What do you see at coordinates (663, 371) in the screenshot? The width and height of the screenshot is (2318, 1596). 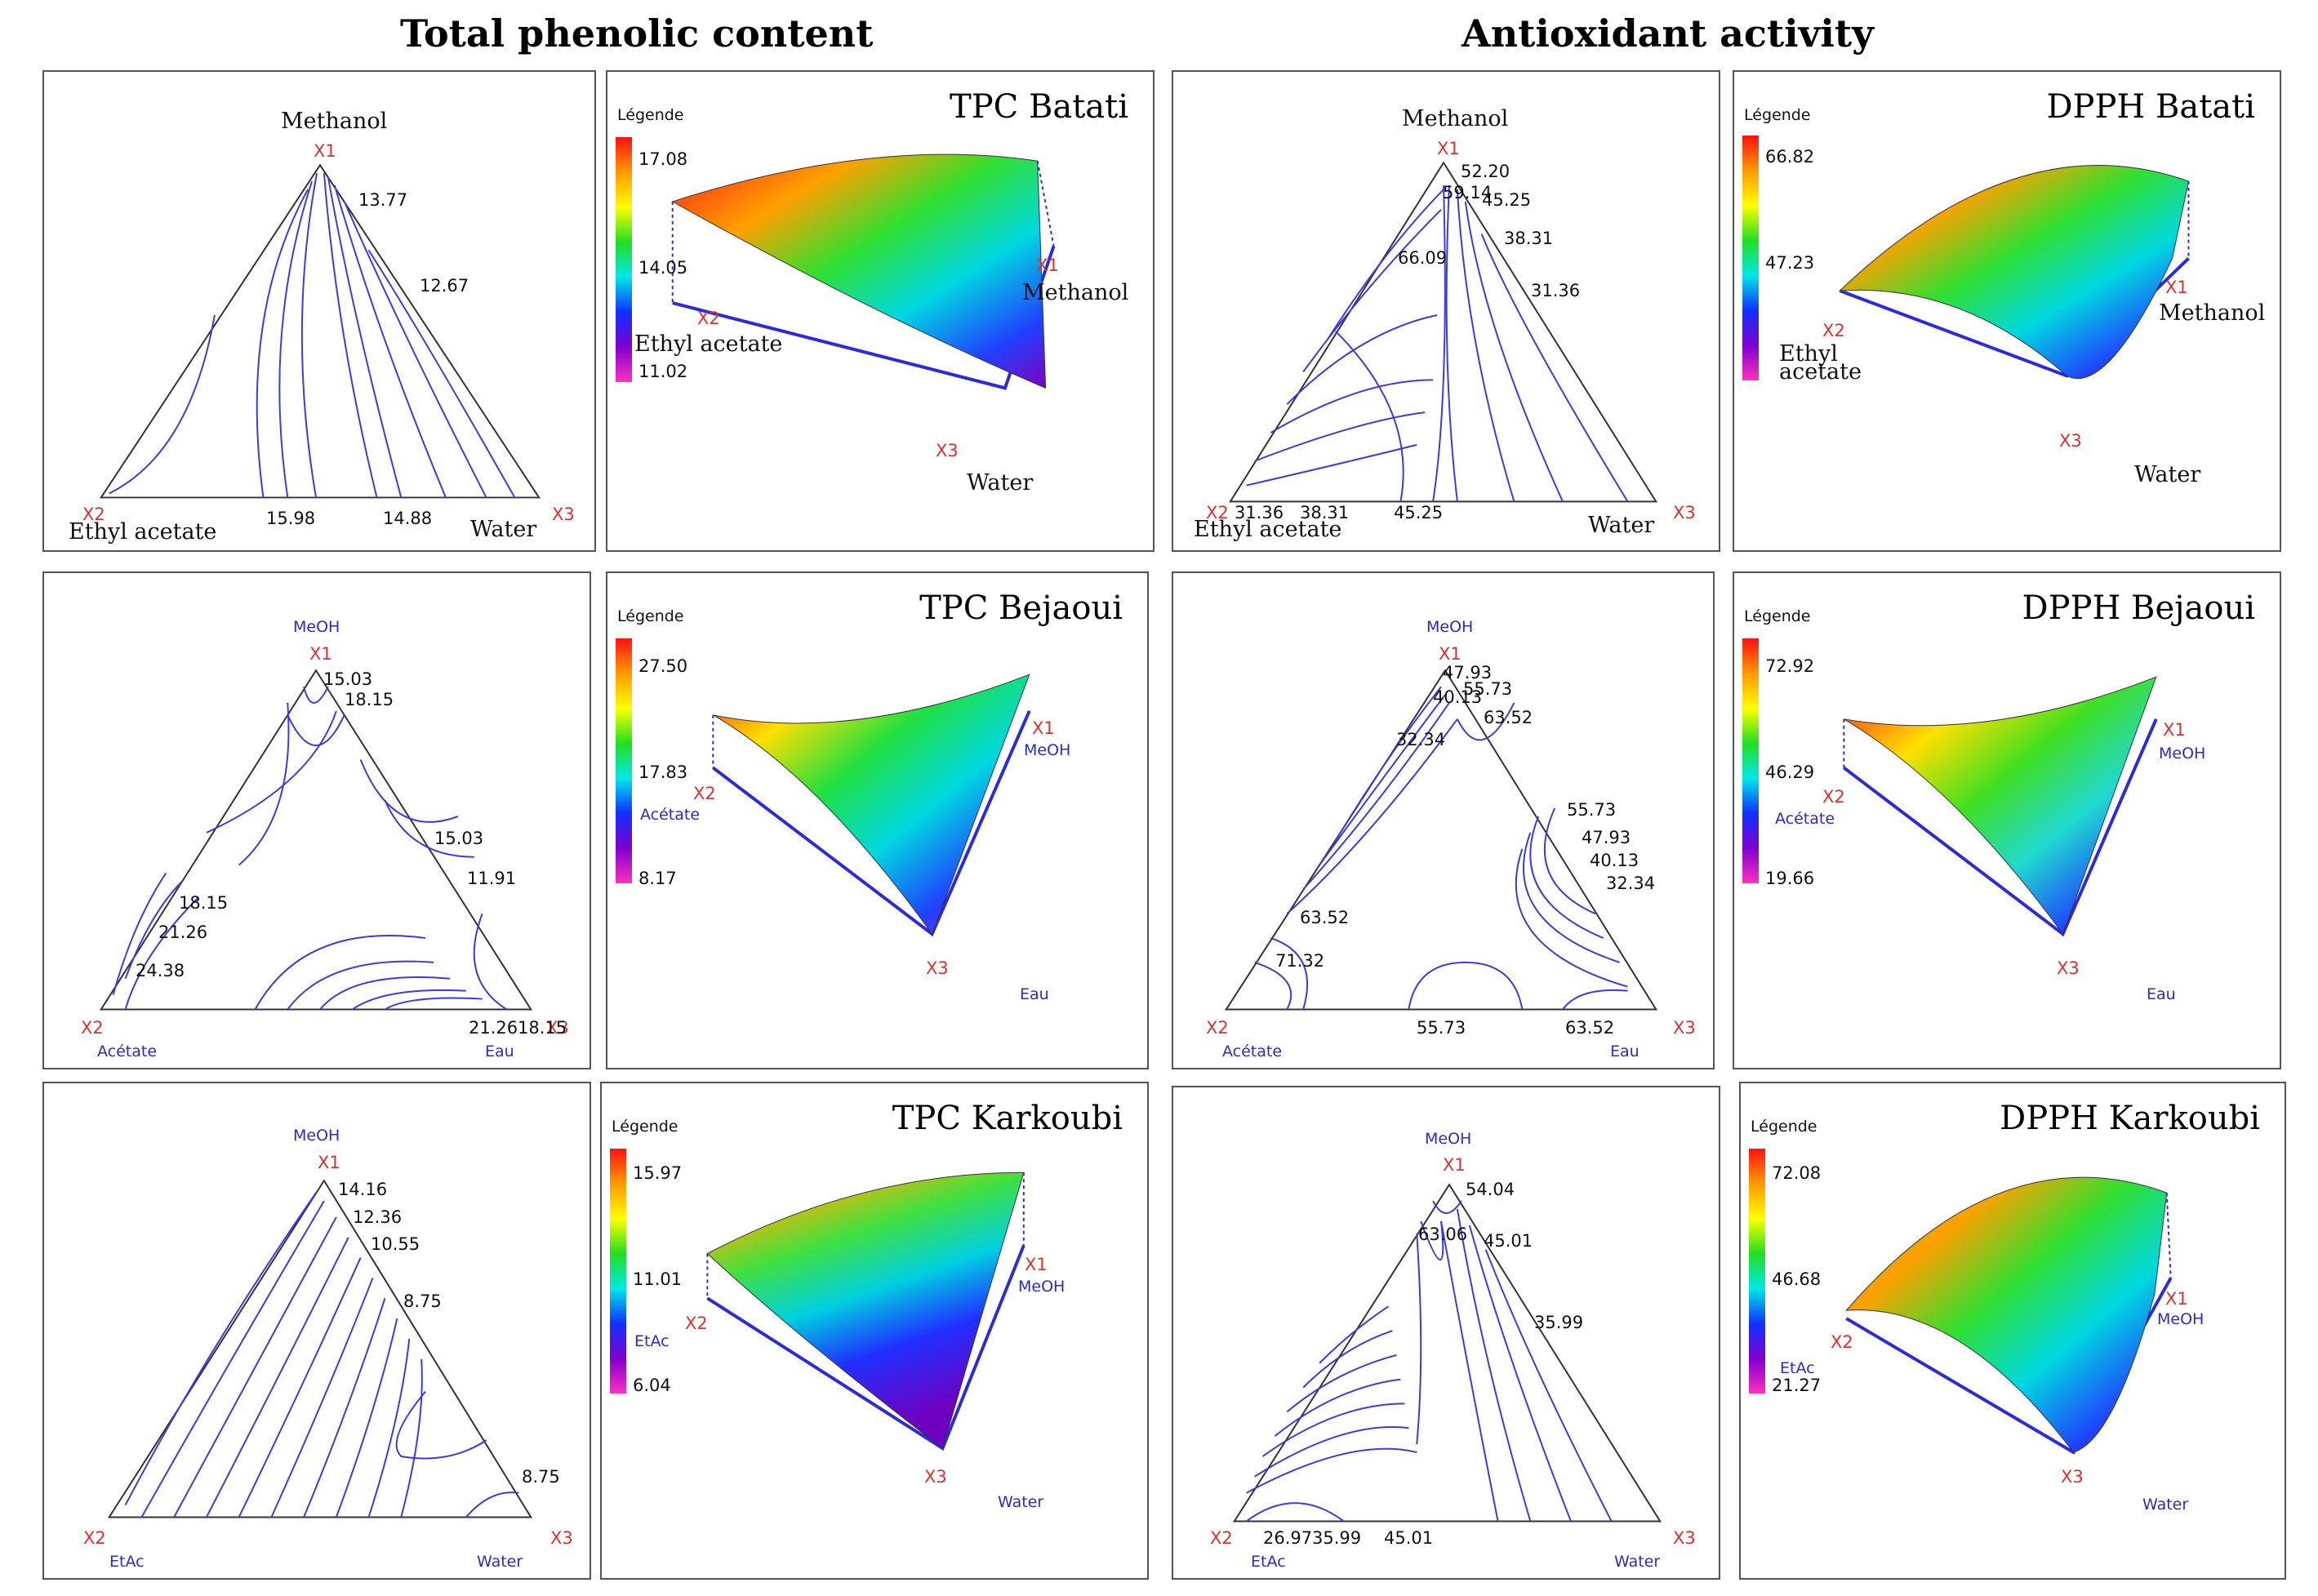 I see `legend-value: 11.02` at bounding box center [663, 371].